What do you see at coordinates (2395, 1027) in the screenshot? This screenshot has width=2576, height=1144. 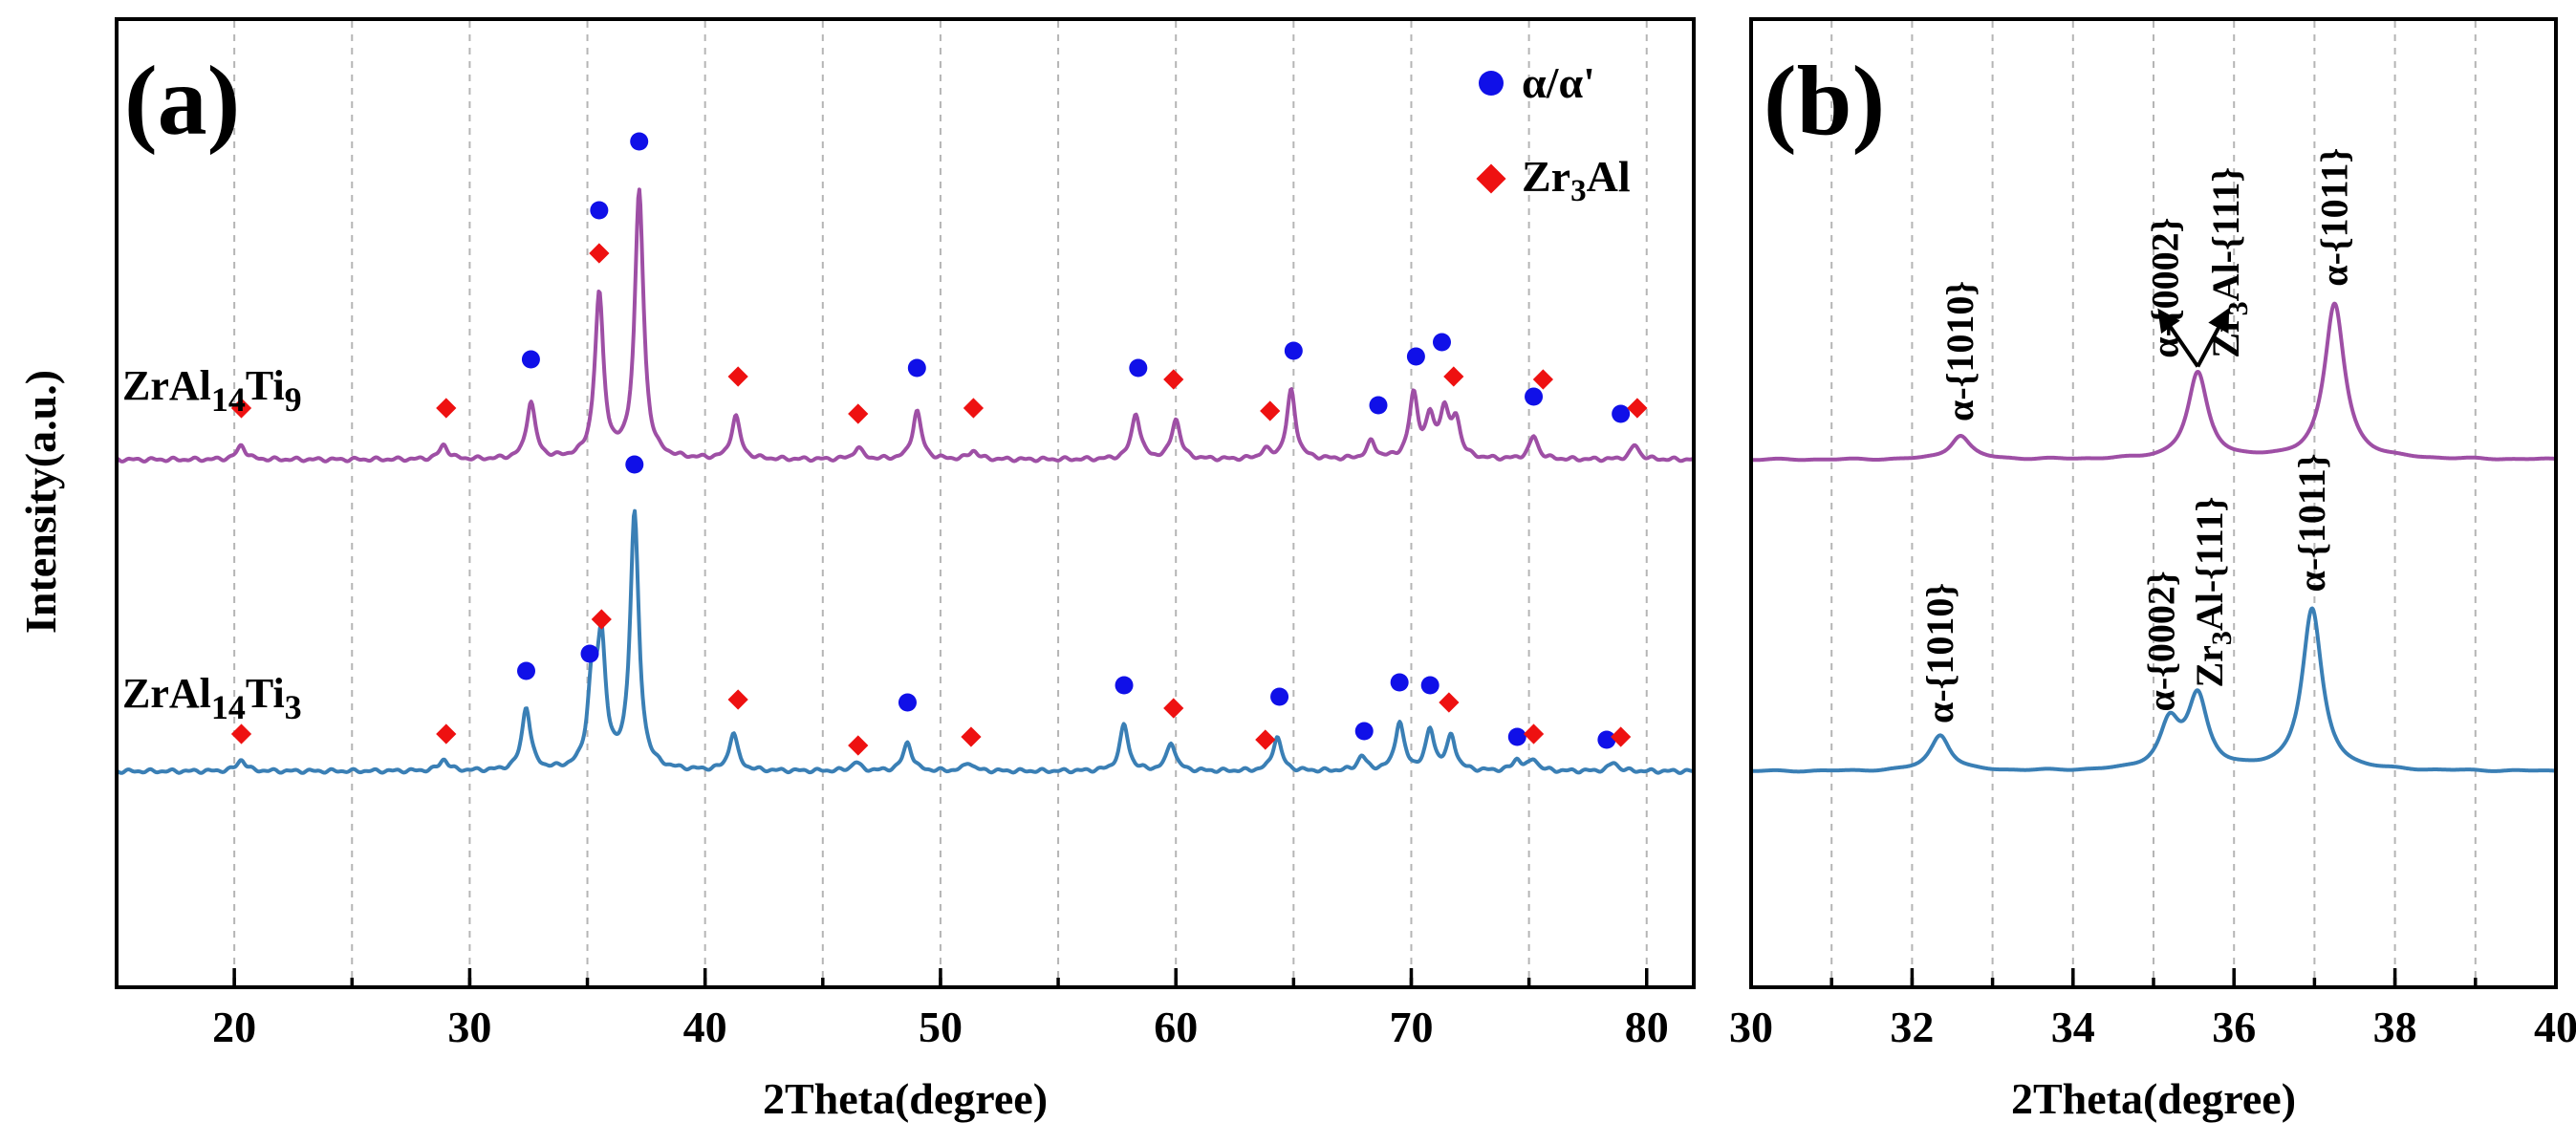 I see `x-tick-label: 38` at bounding box center [2395, 1027].